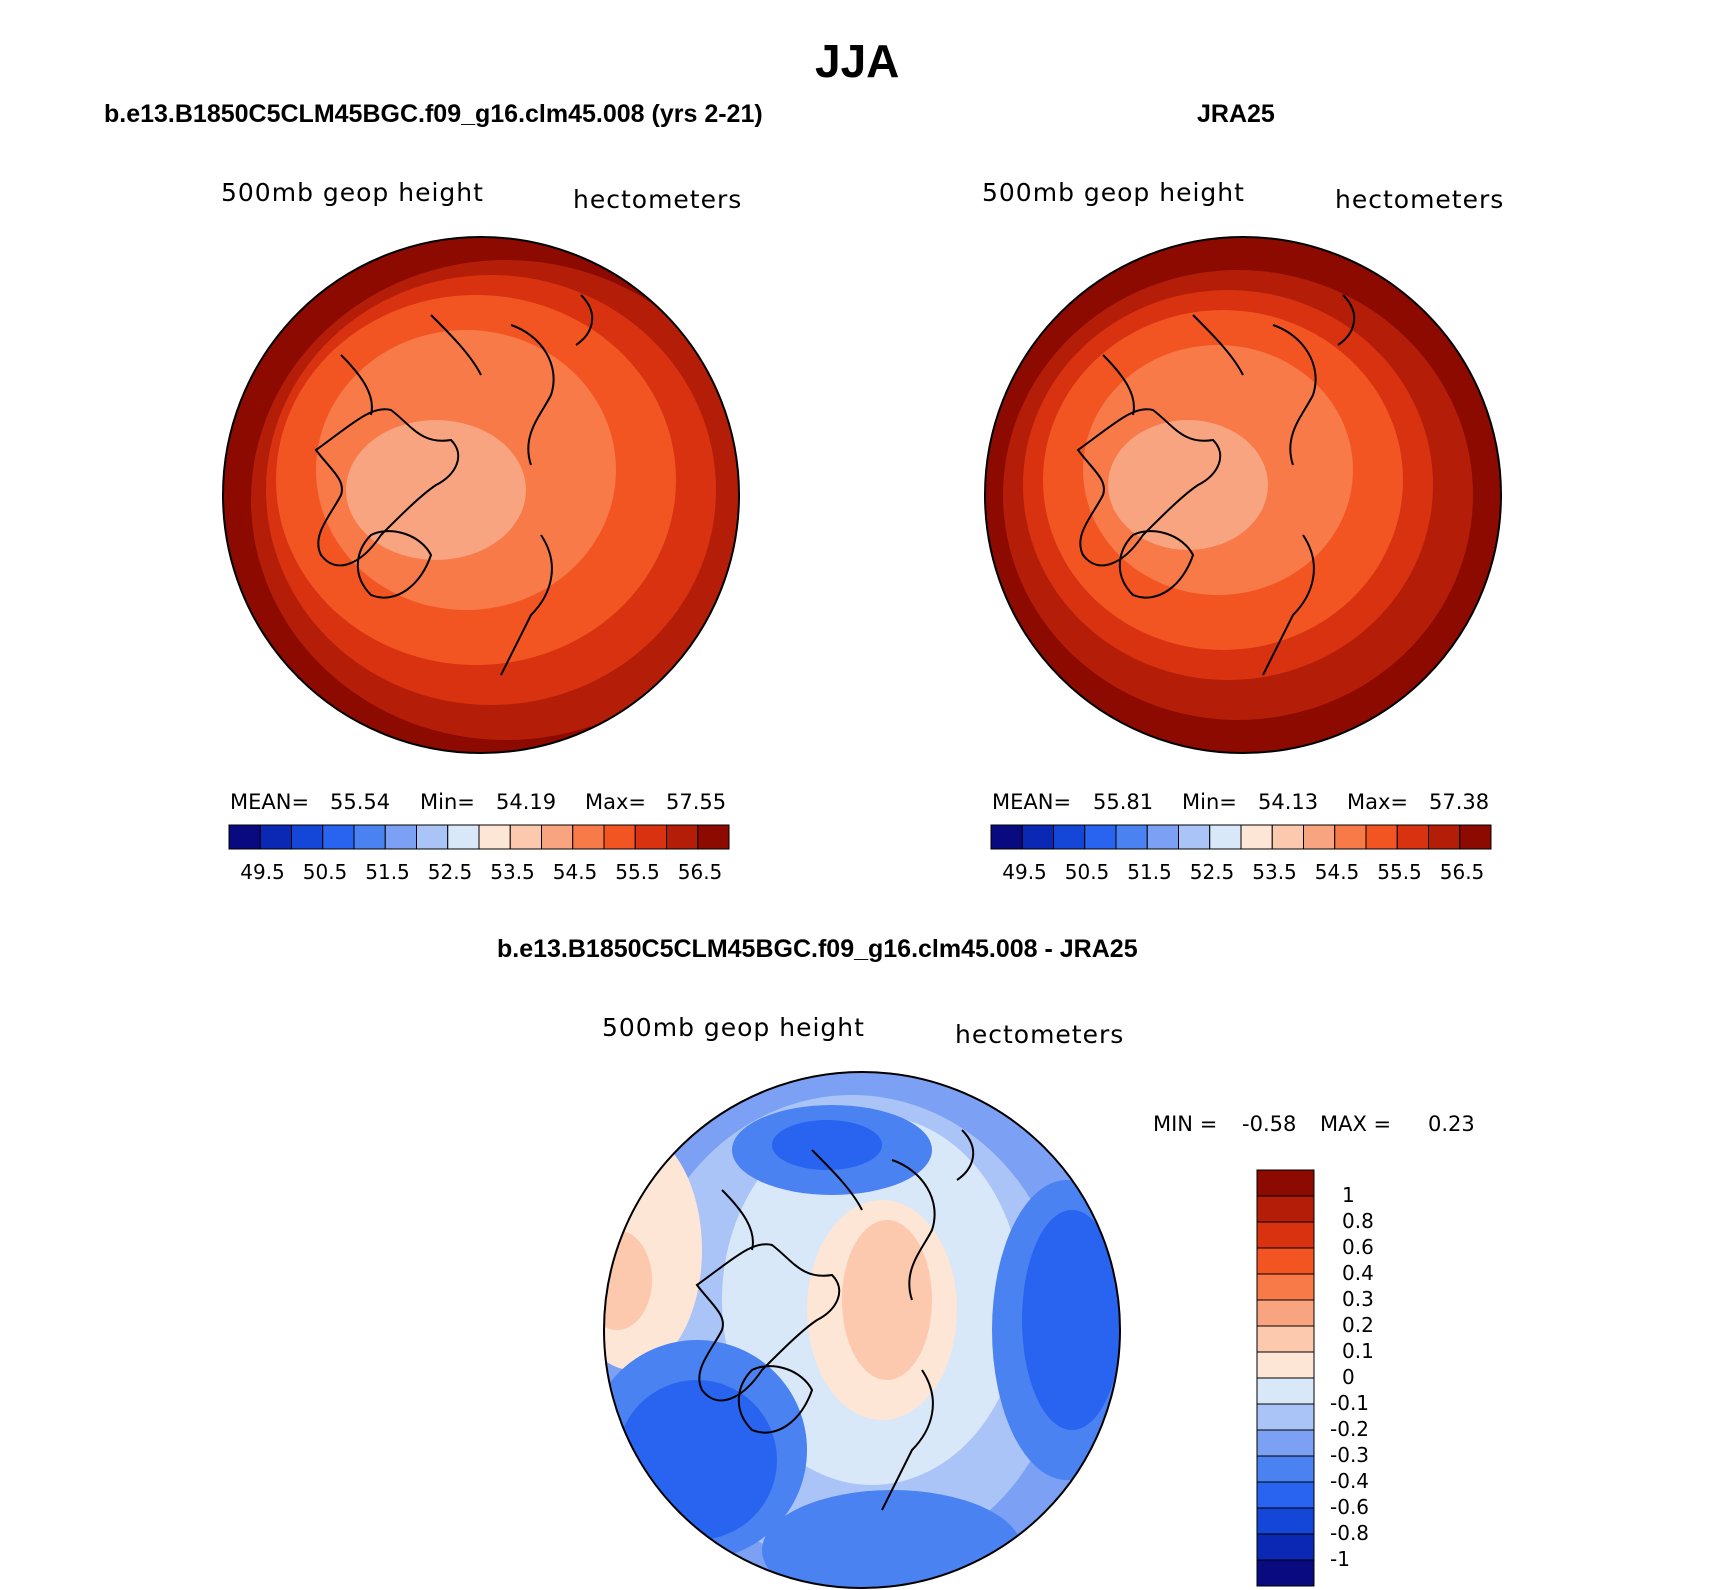 The width and height of the screenshot is (1710, 1590). What do you see at coordinates (352, 192) in the screenshot?
I see `model-variable-label: 500mb geop height` at bounding box center [352, 192].